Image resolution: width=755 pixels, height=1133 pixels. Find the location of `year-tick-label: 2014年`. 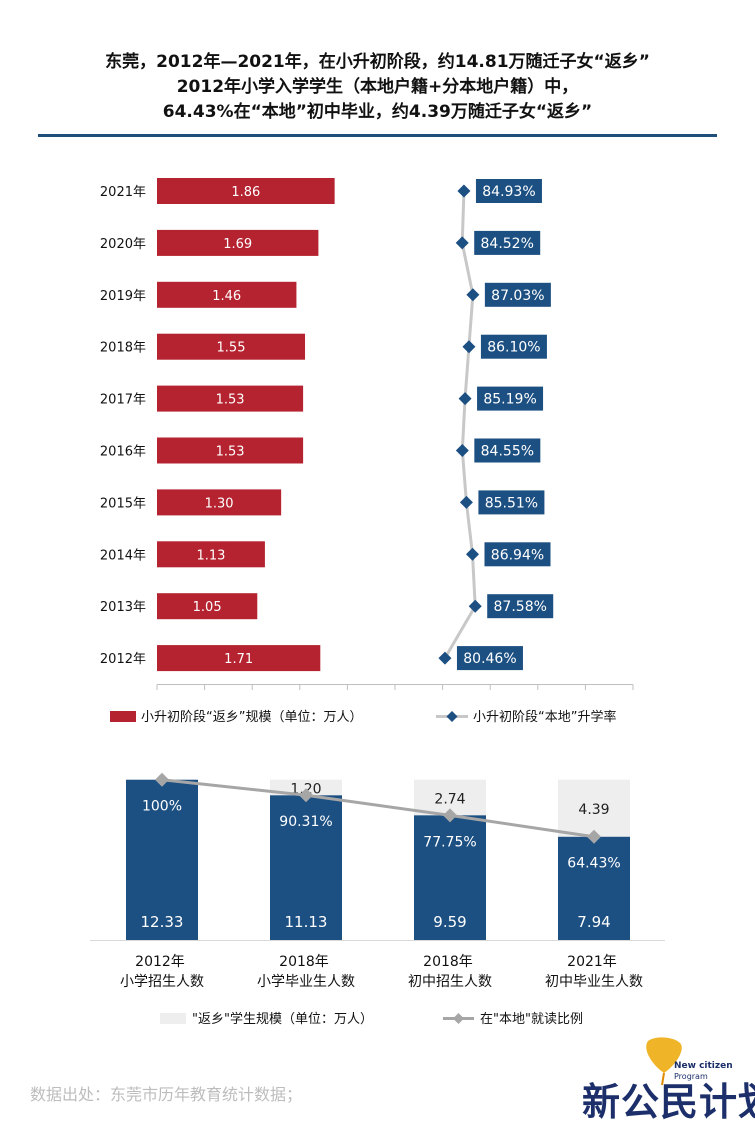

year-tick-label: 2014年 is located at coordinates (123, 555).